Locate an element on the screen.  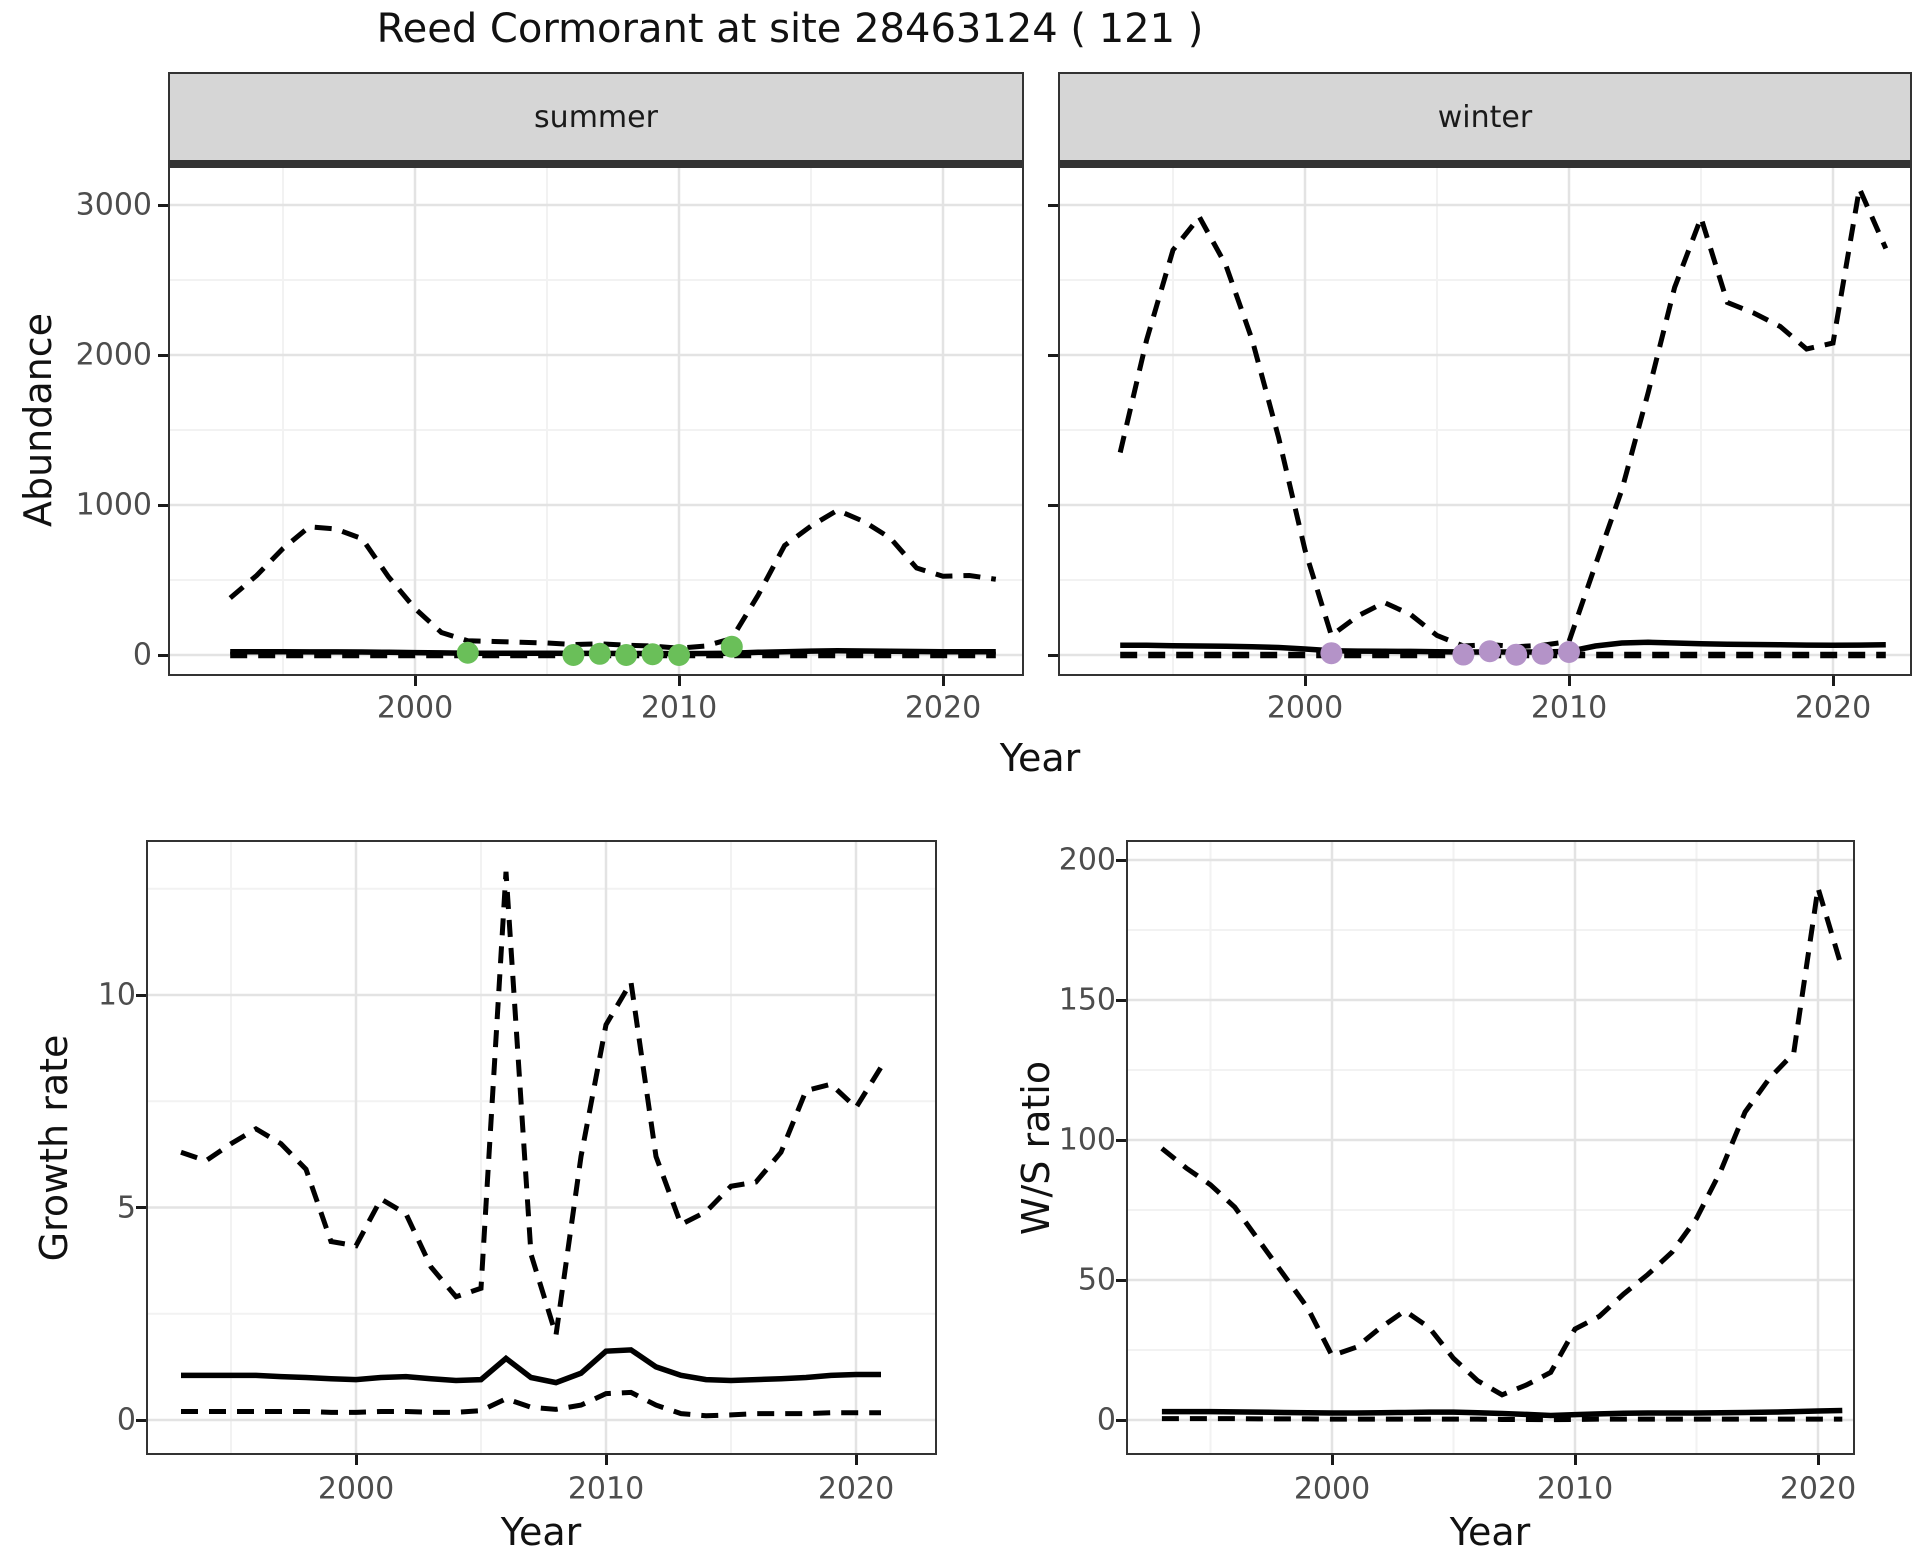
y-axis-tick-label: 5 is located at coordinates (126, 1207).